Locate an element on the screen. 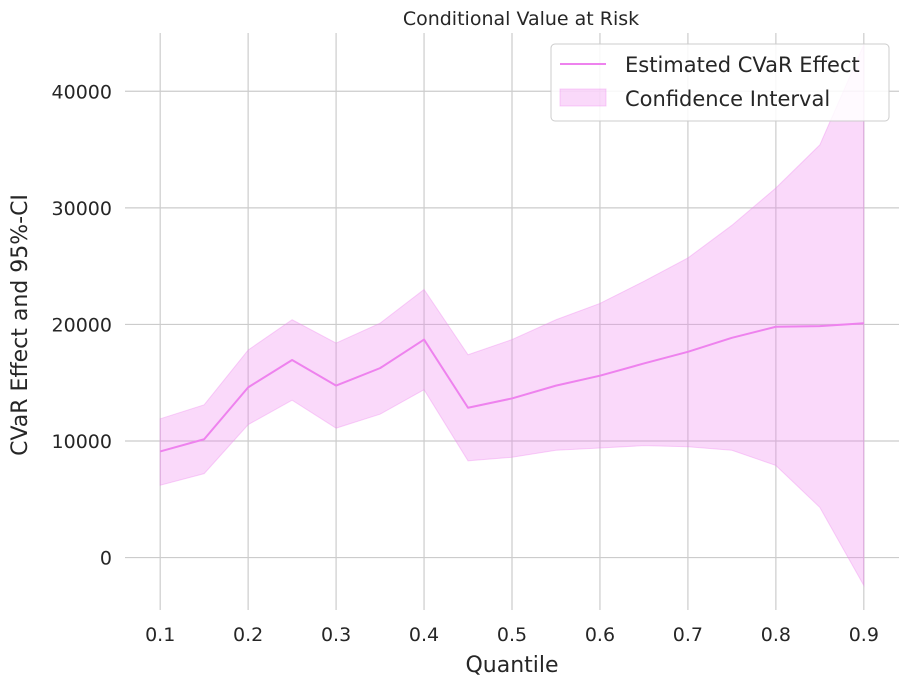 This screenshot has height=687, width=910. legend-label-ci: Confidence Interval is located at coordinates (727, 99).